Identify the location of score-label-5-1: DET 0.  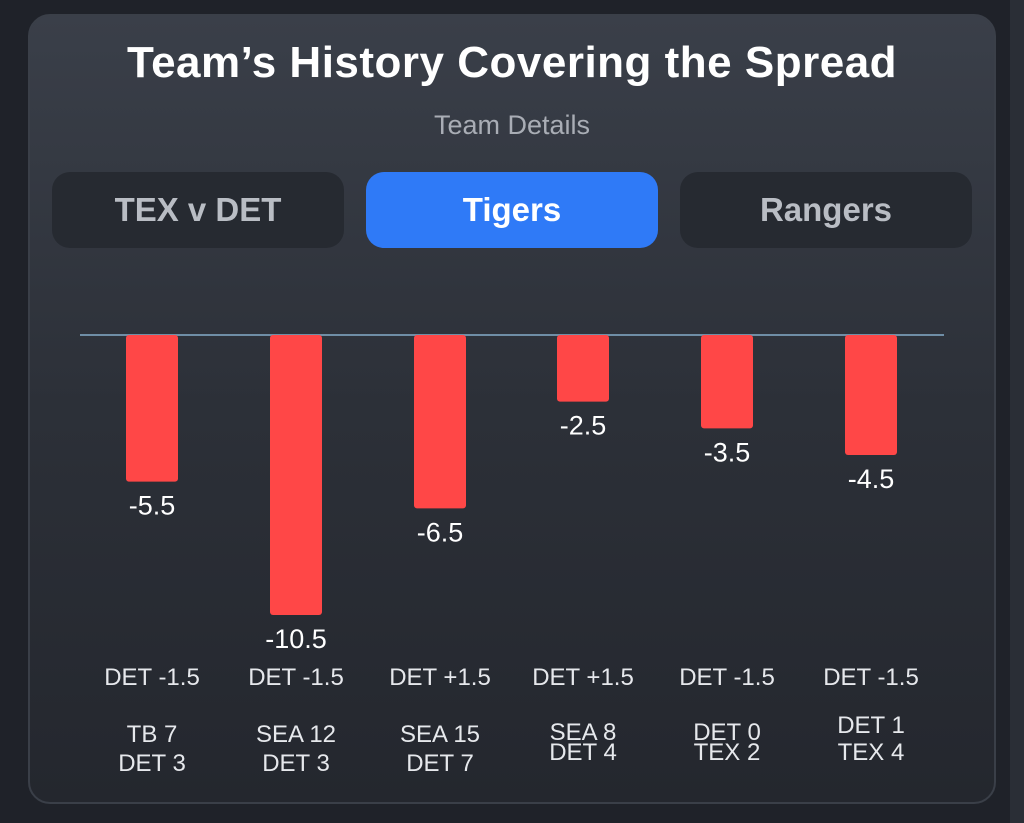
(727, 732).